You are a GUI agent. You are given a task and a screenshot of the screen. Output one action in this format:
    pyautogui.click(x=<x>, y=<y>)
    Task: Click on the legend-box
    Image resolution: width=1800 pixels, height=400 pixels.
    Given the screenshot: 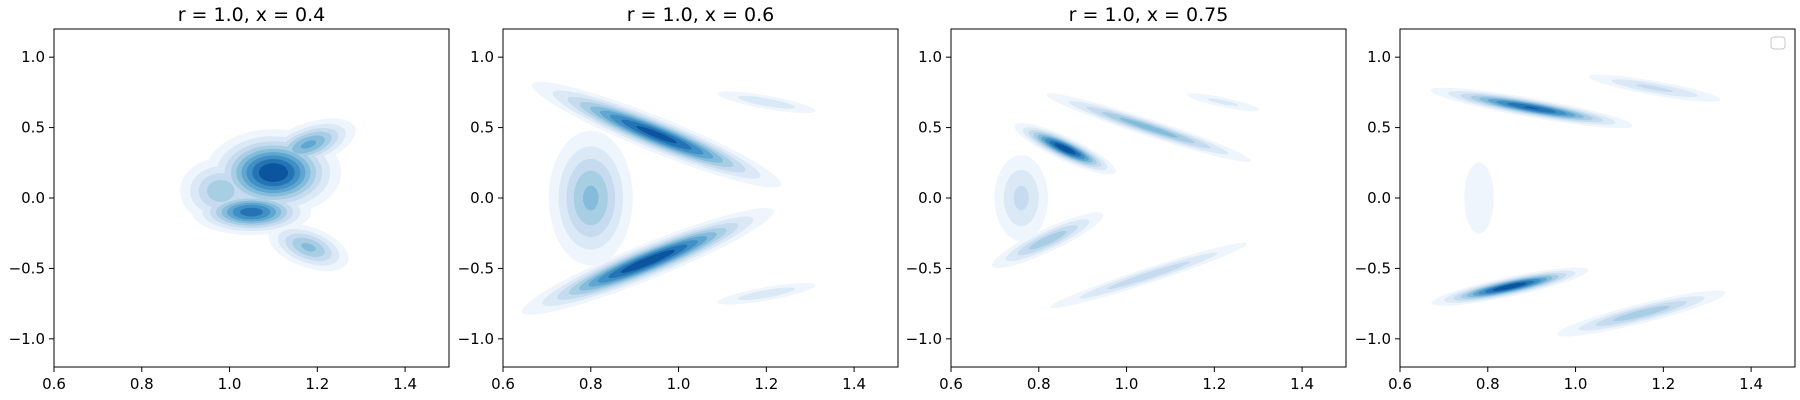 What is the action you would take?
    pyautogui.click(x=1778, y=43)
    